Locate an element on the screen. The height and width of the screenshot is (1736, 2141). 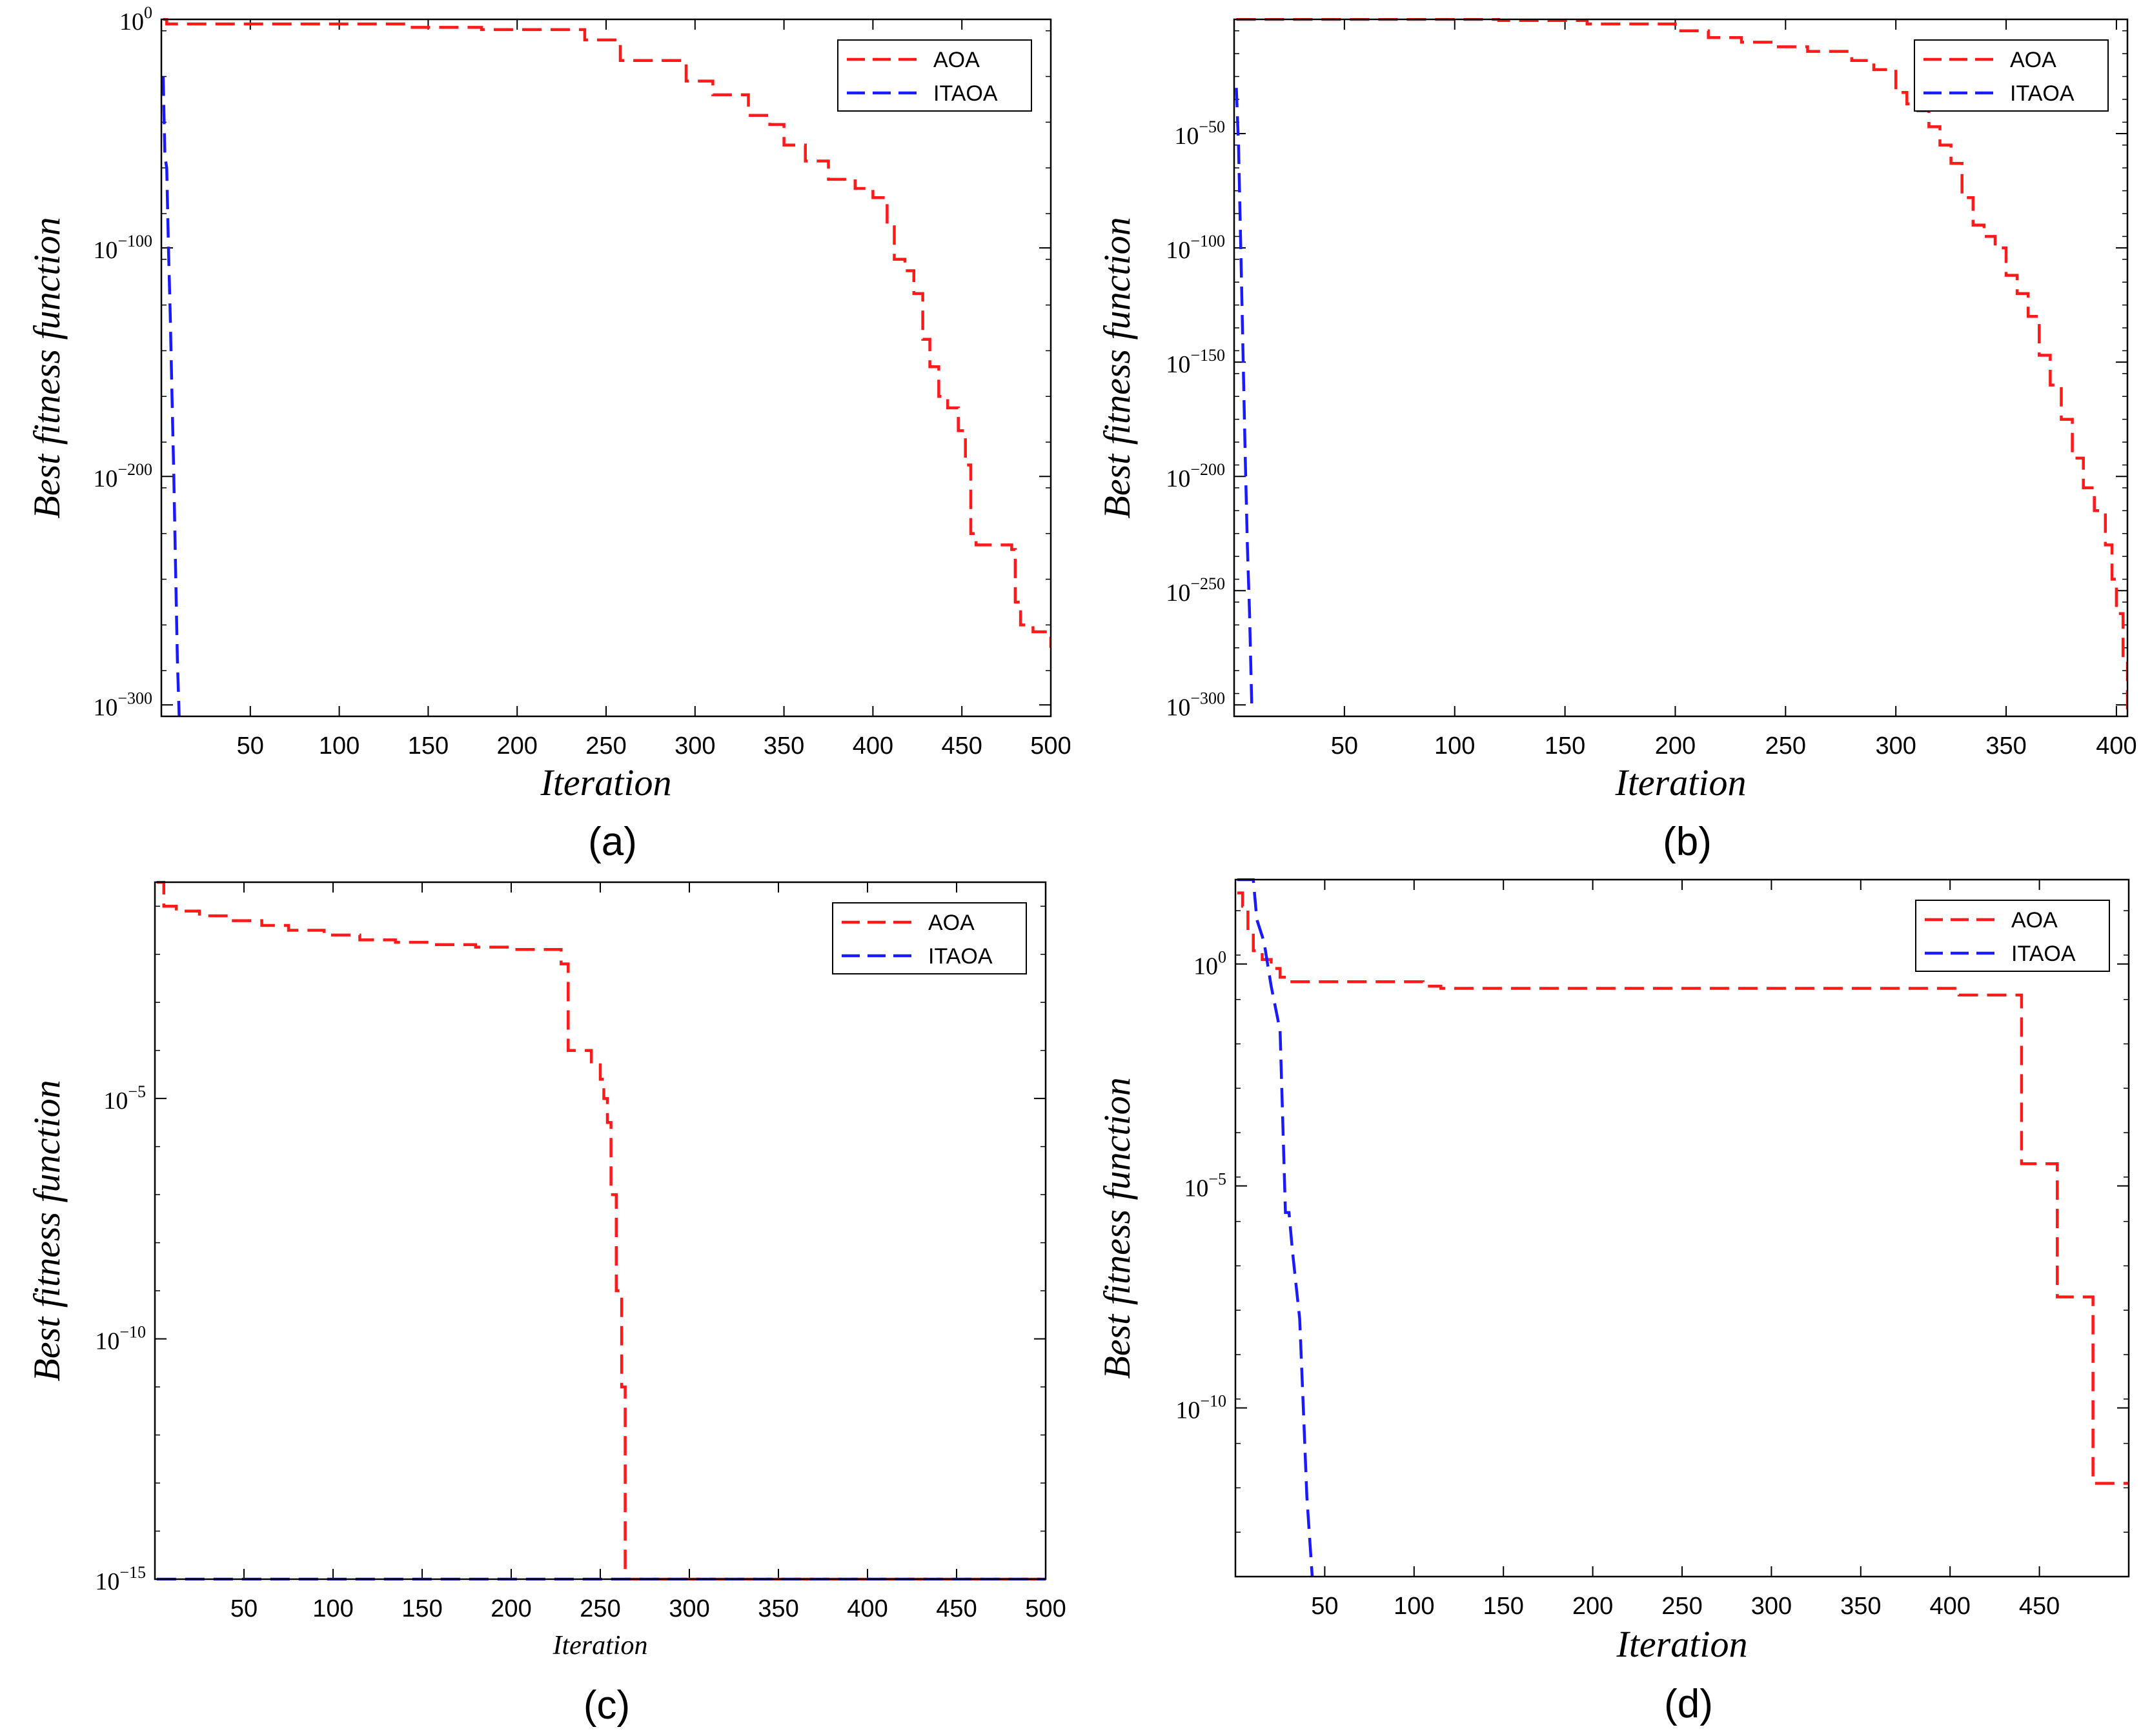
y-tick-label: 10⁻⁵⁰ is located at coordinates (1199, 133).